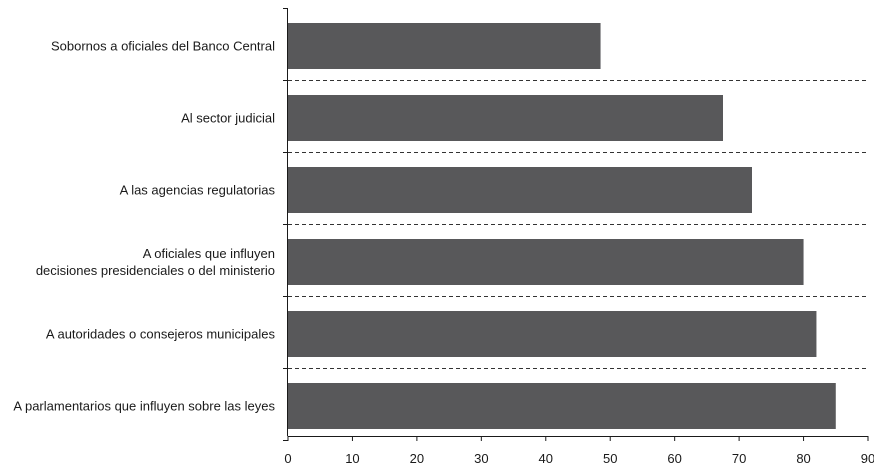 This screenshot has width=874, height=469. What do you see at coordinates (579, 451) in the screenshot?
I see `x-ticks: 0 10 20 30 40 50 60 70 80 90` at bounding box center [579, 451].